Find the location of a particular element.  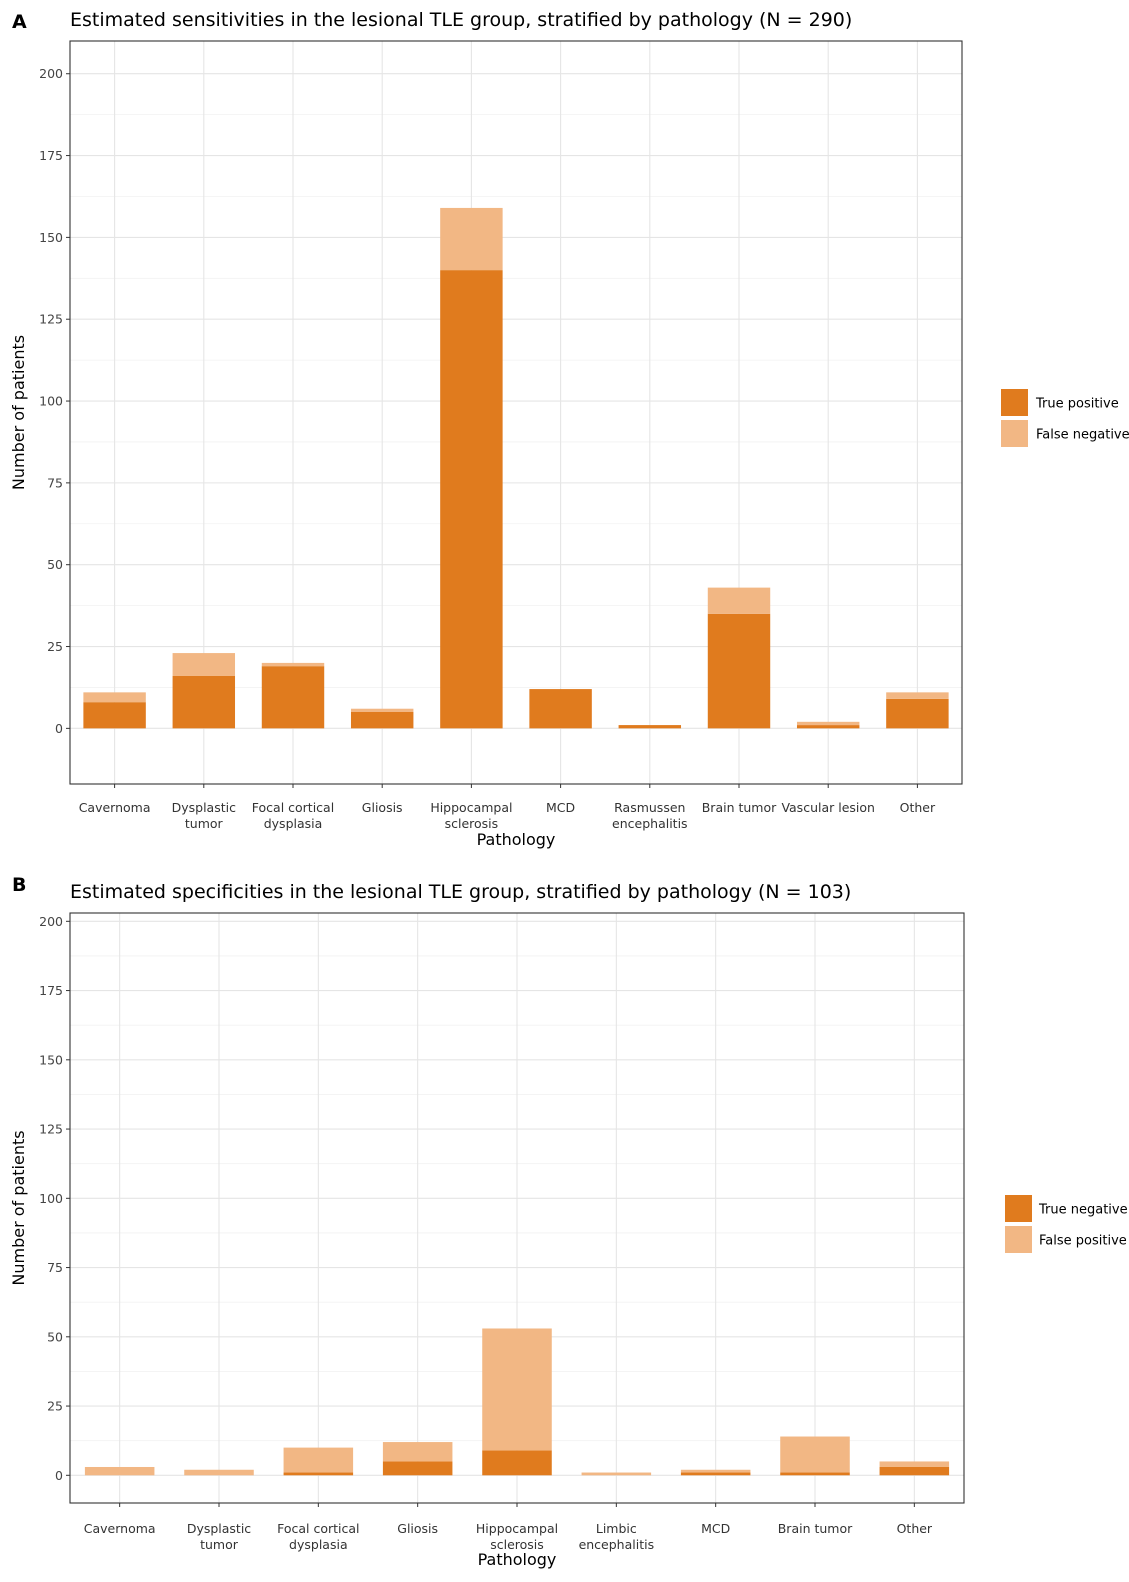

panel-letter: B is located at coordinates (19, 885).